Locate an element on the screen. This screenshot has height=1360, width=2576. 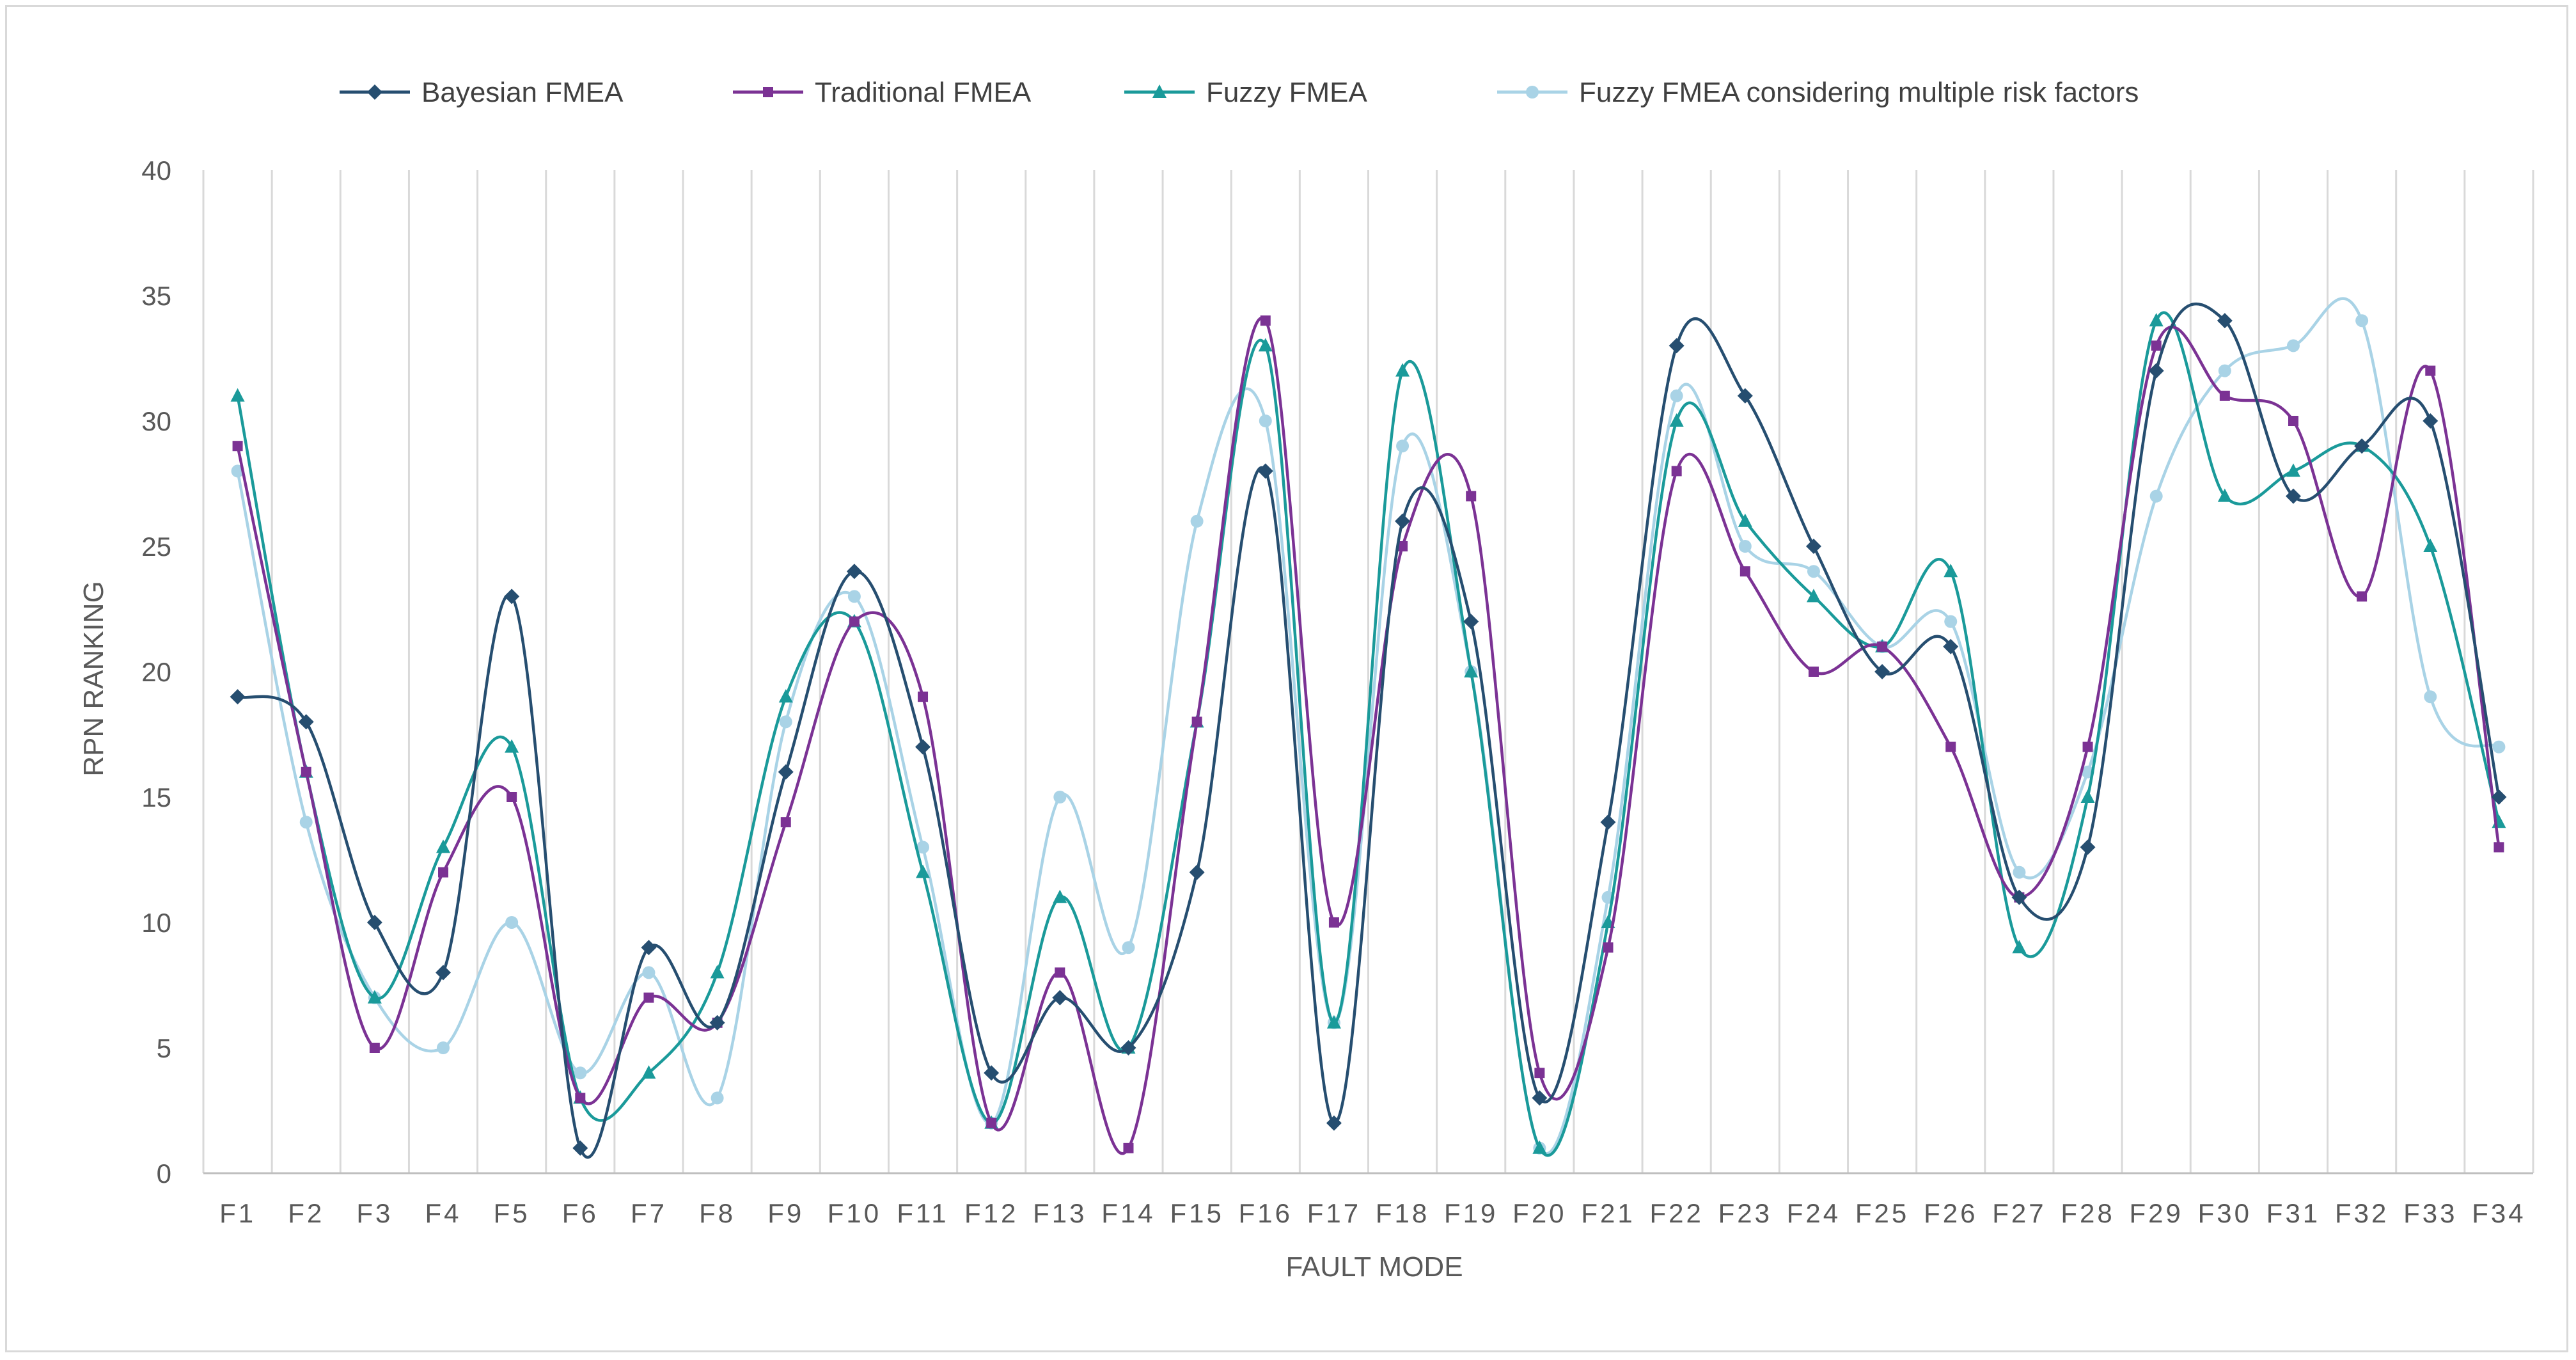
x-tick-label: F23 is located at coordinates (1745, 1213).